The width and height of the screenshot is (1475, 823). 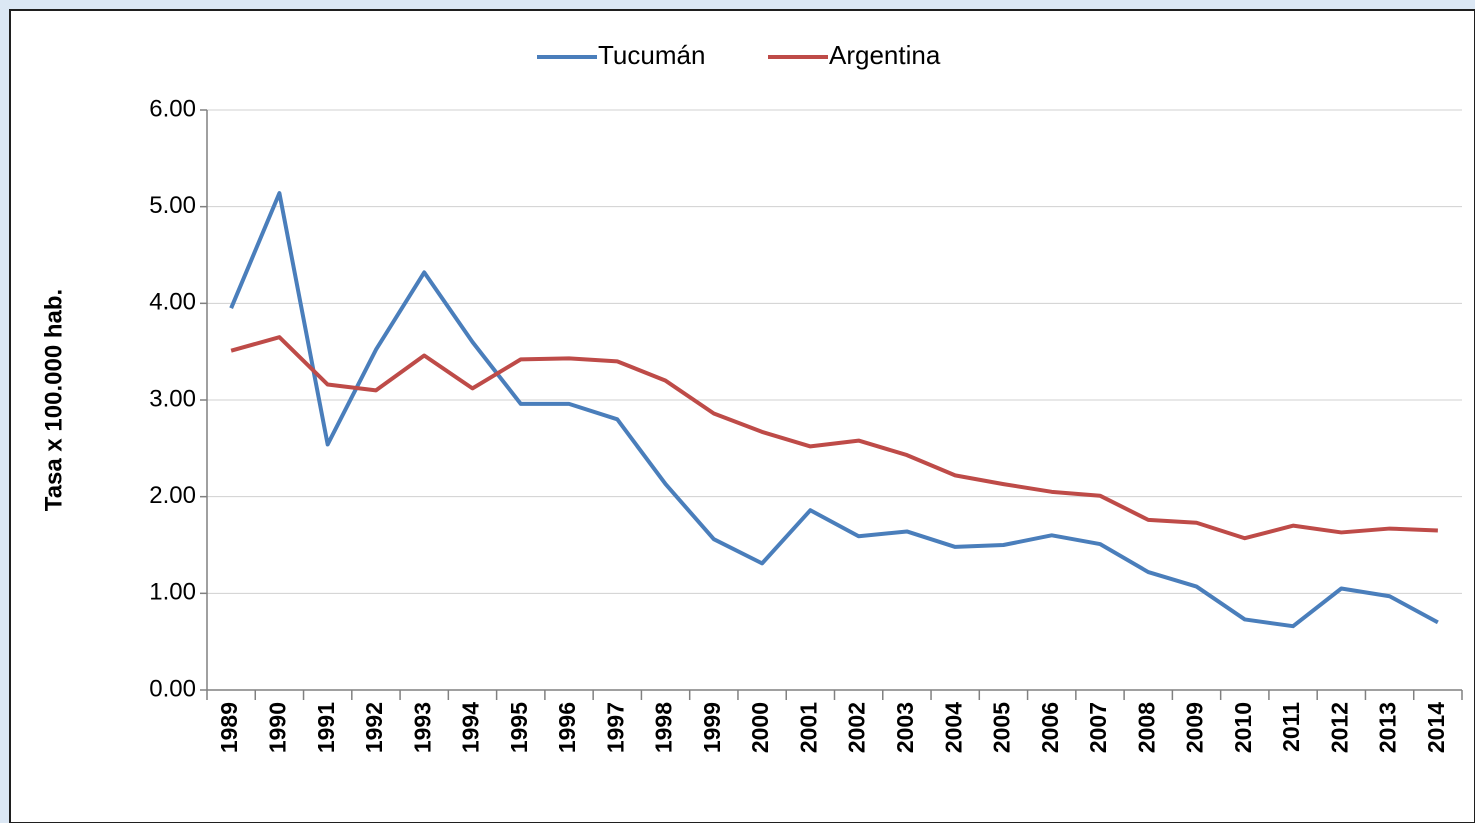 I want to click on x-tick-label: 1990, so click(x=277, y=727).